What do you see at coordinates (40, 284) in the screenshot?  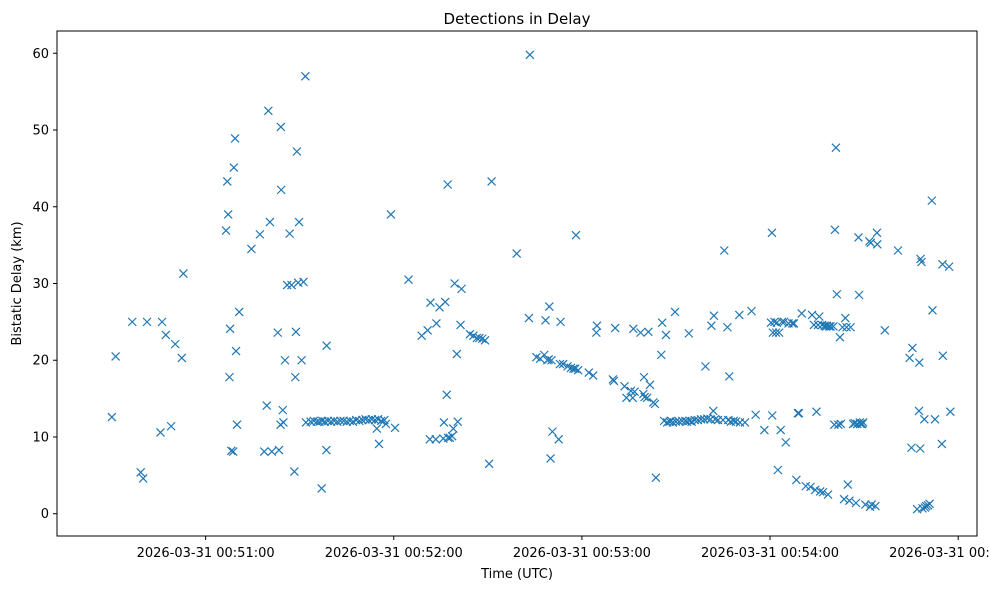 I see `y-tick-label: 30` at bounding box center [40, 284].